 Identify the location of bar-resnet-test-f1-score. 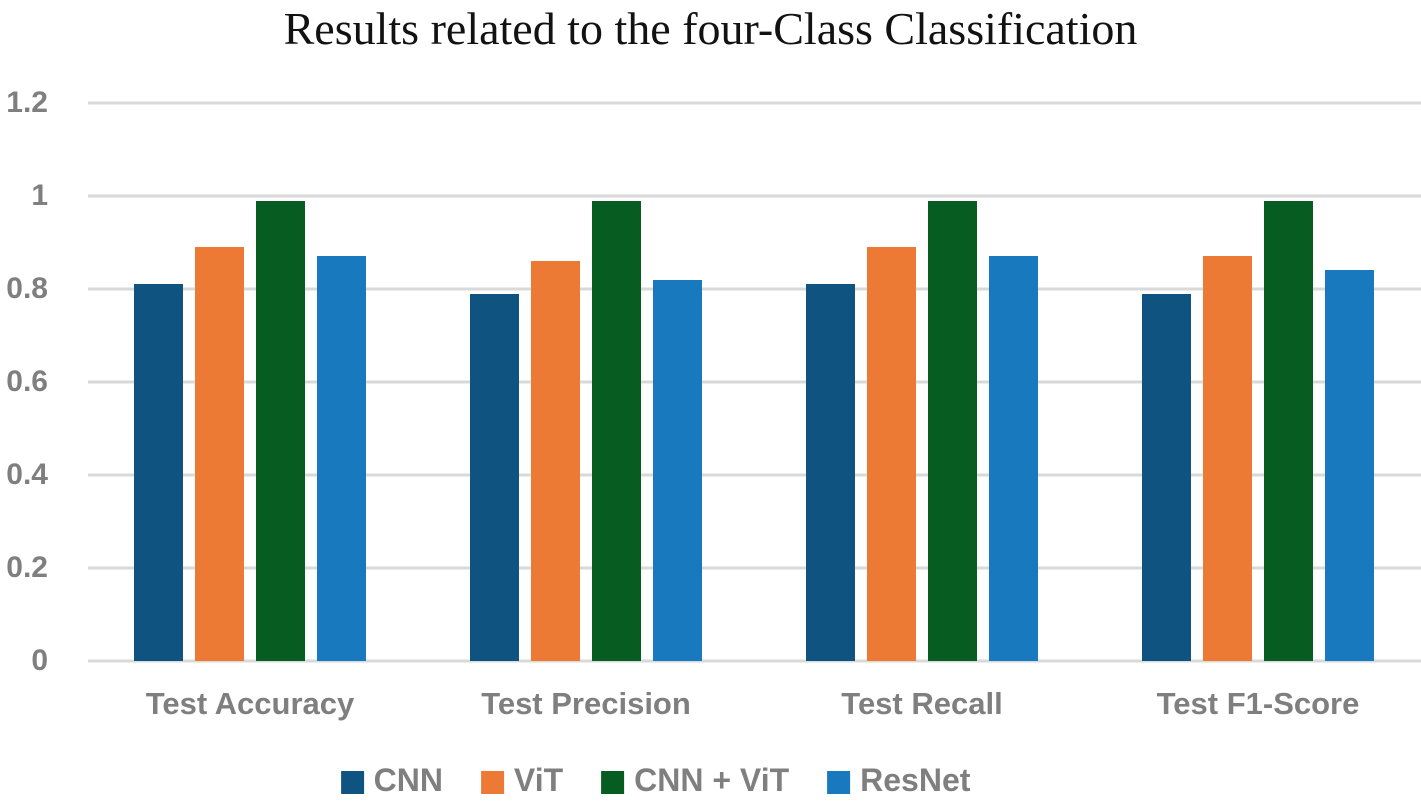
(1349, 465).